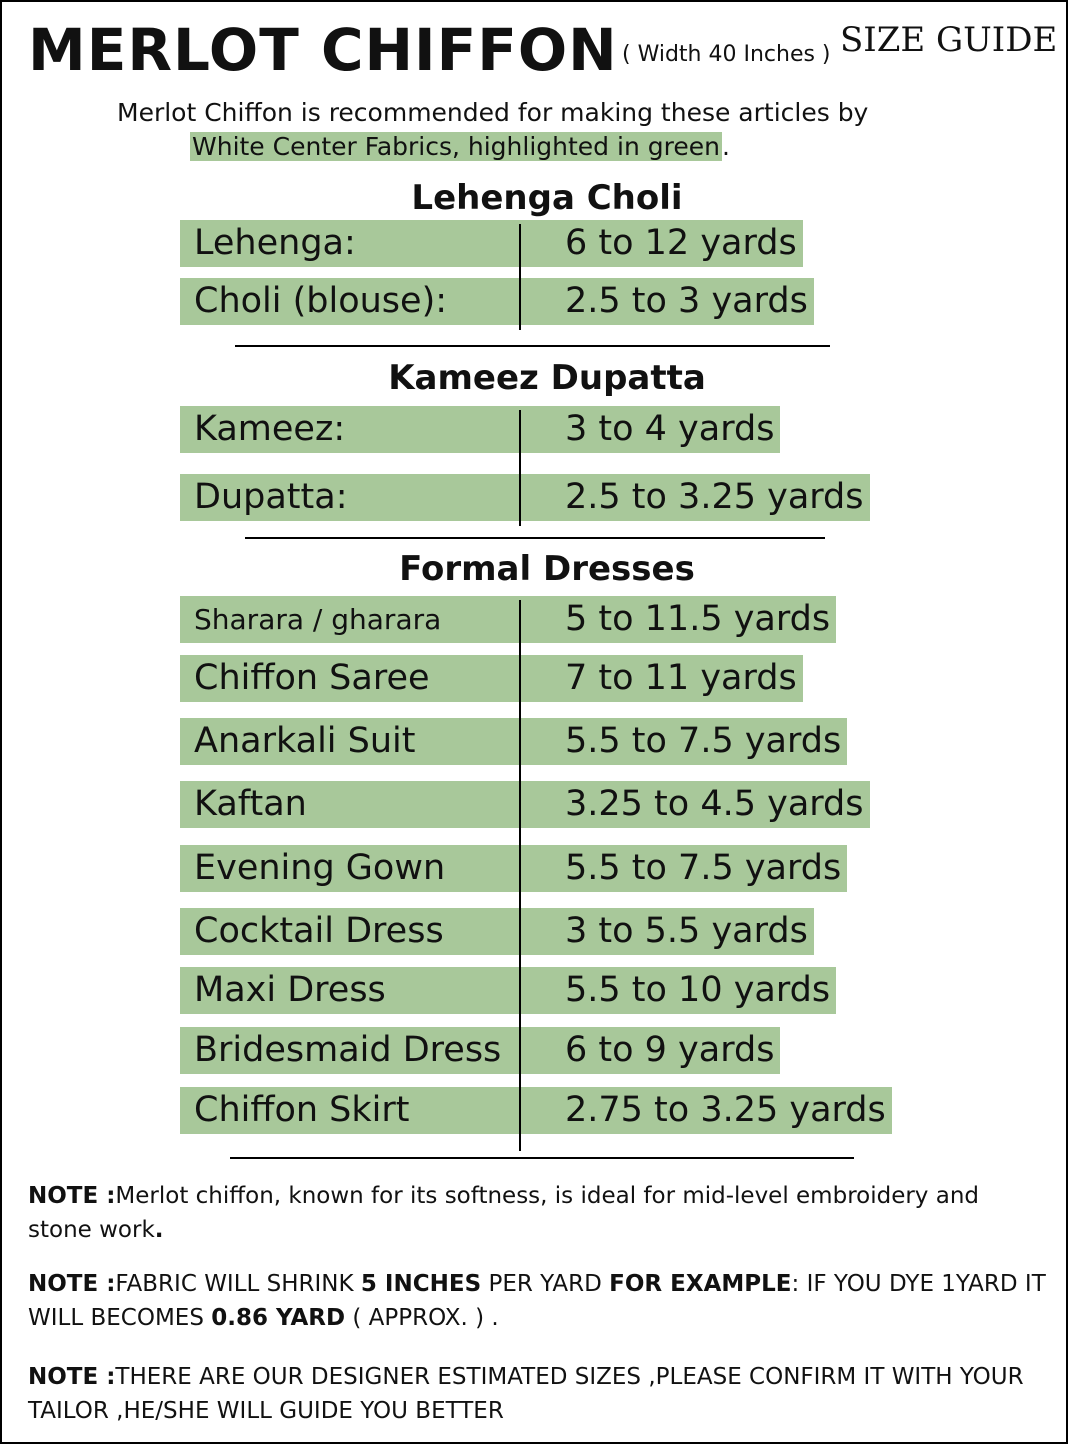  I want to click on item-yardage: 5.5 to 10 yards, so click(678, 990).